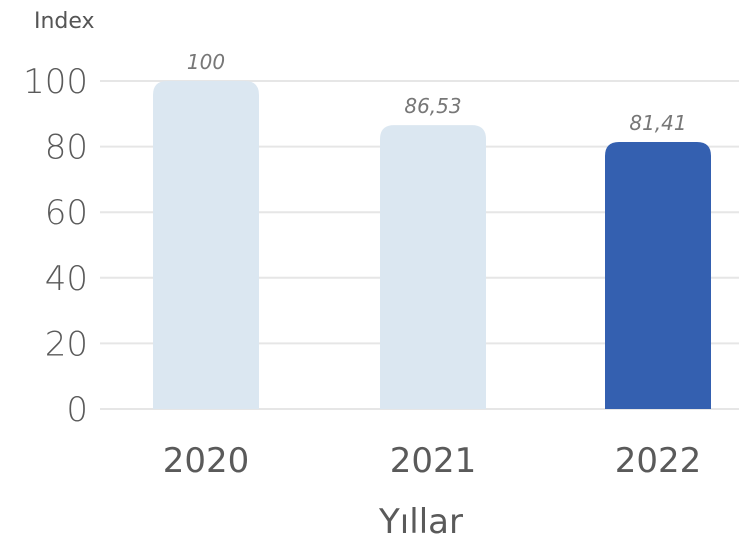 This screenshot has width=739, height=547. What do you see at coordinates (432, 106) in the screenshot?
I see `data-label-2021: 86,53` at bounding box center [432, 106].